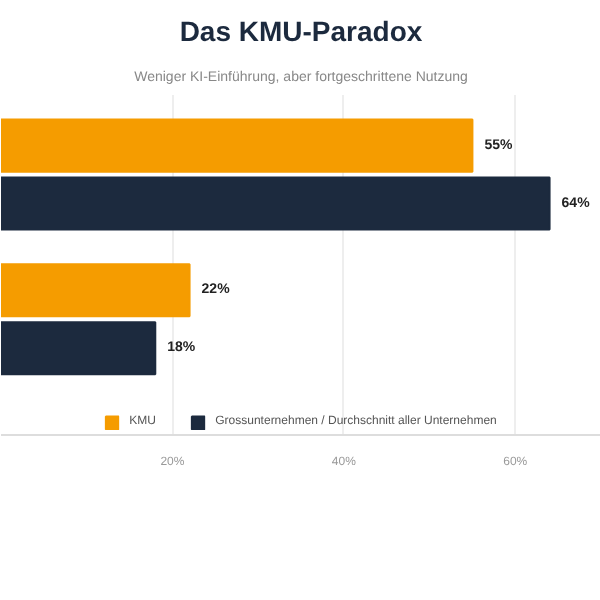 The width and height of the screenshot is (600, 600). I want to click on chart-title: Das KMU-Paradox, so click(301, 31).